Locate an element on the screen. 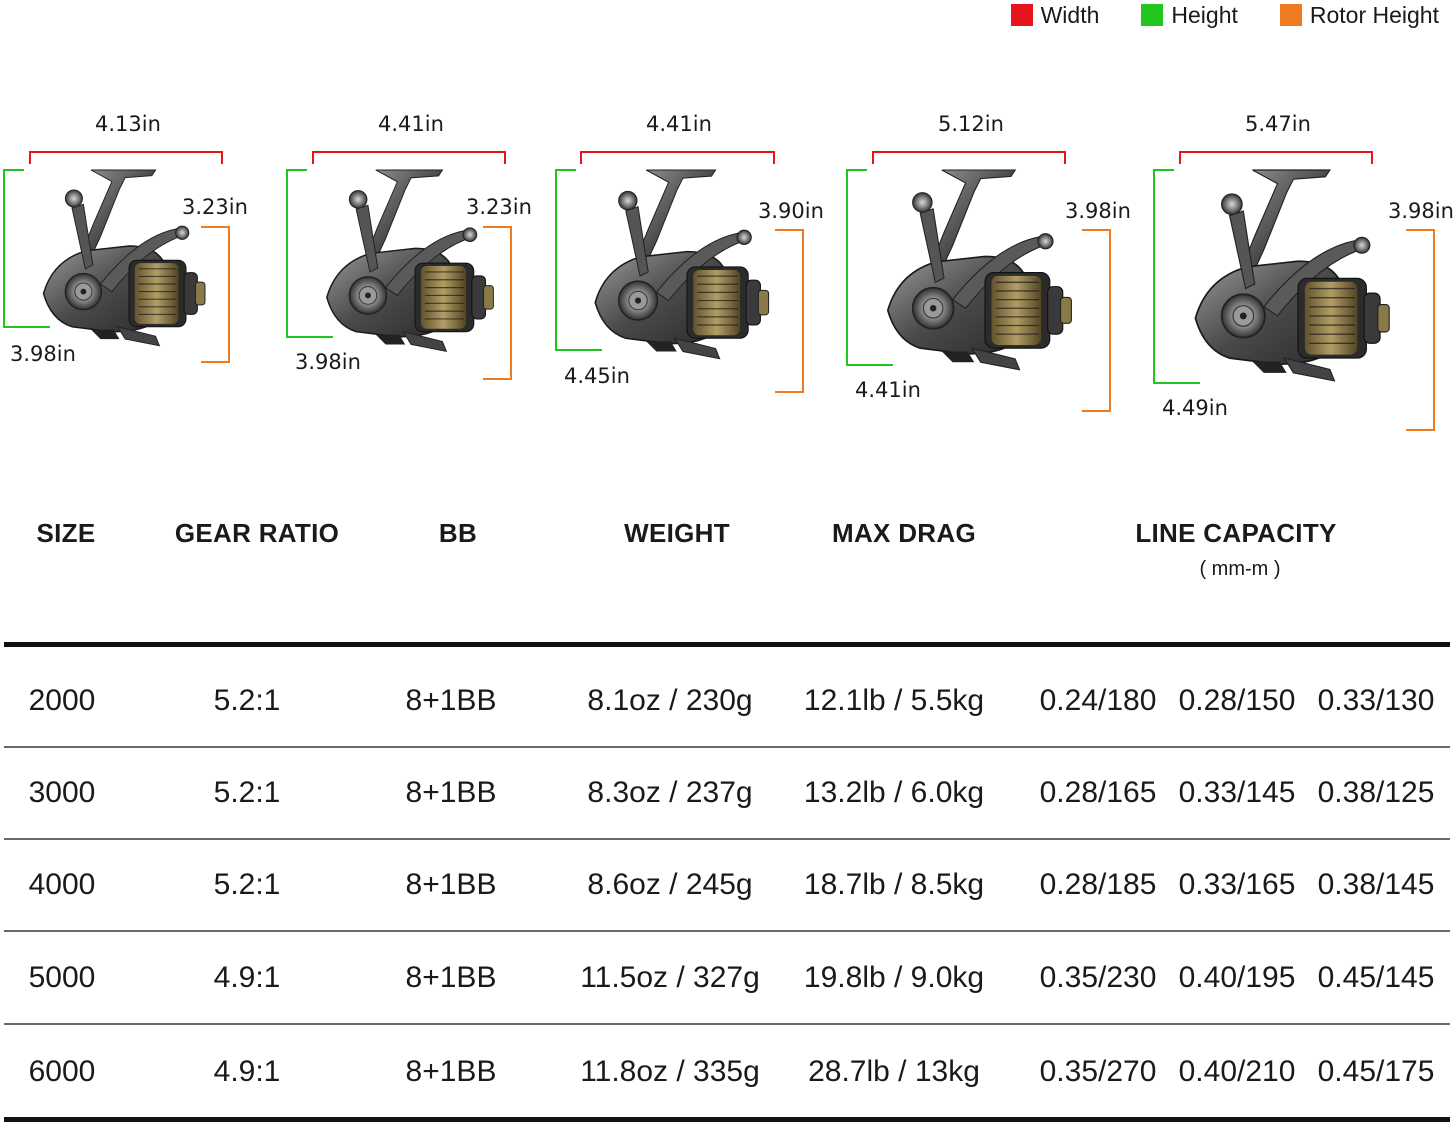  header-line-capacity-unit: ( mm-m ) is located at coordinates (1240, 569).